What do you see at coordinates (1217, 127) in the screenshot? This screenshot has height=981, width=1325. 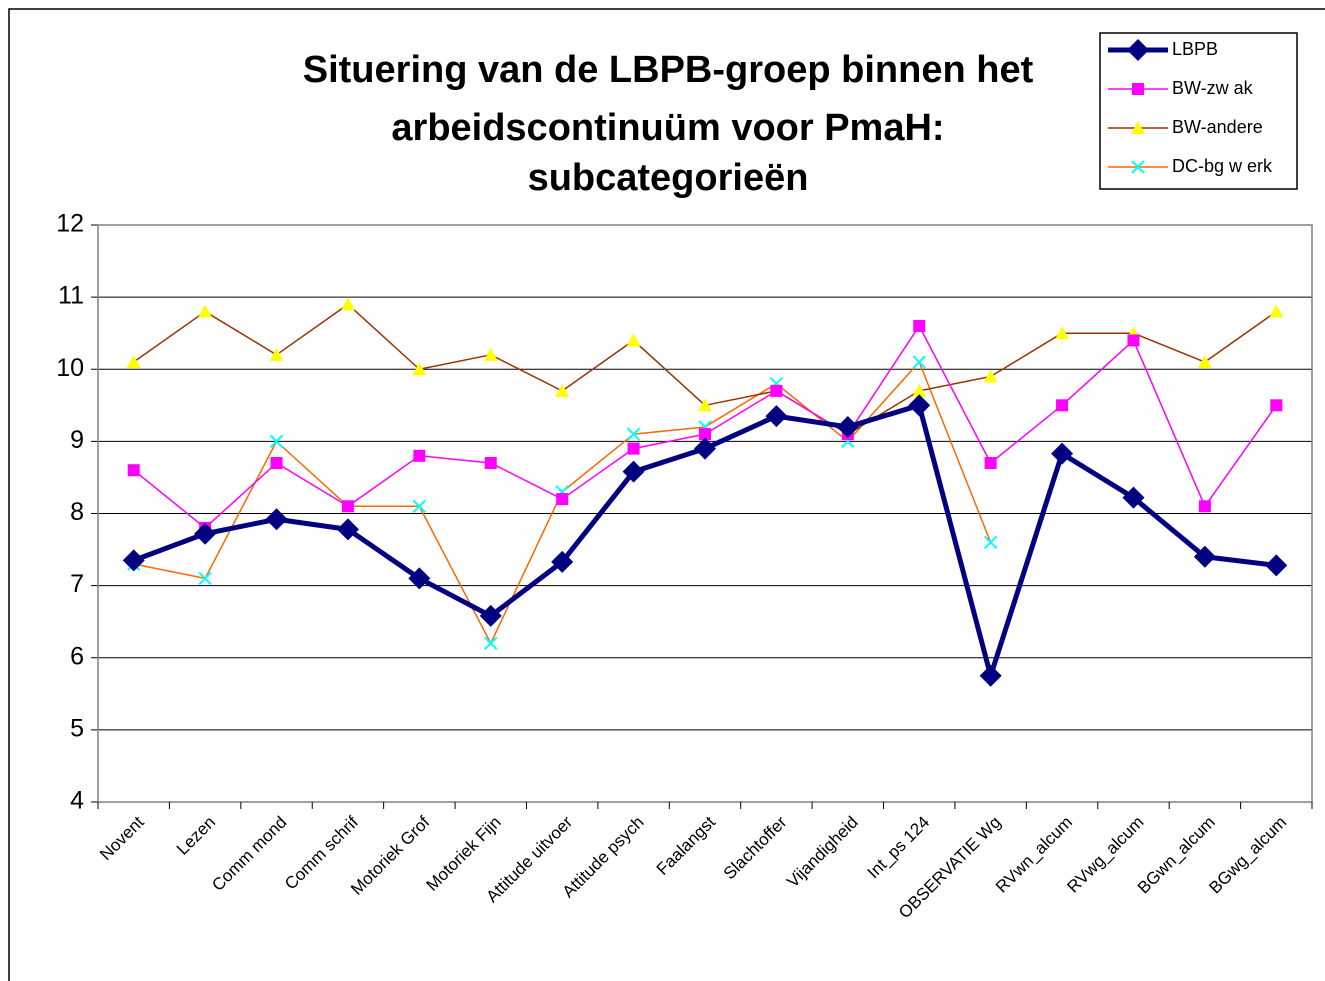 I see `legend-label: BW-andere` at bounding box center [1217, 127].